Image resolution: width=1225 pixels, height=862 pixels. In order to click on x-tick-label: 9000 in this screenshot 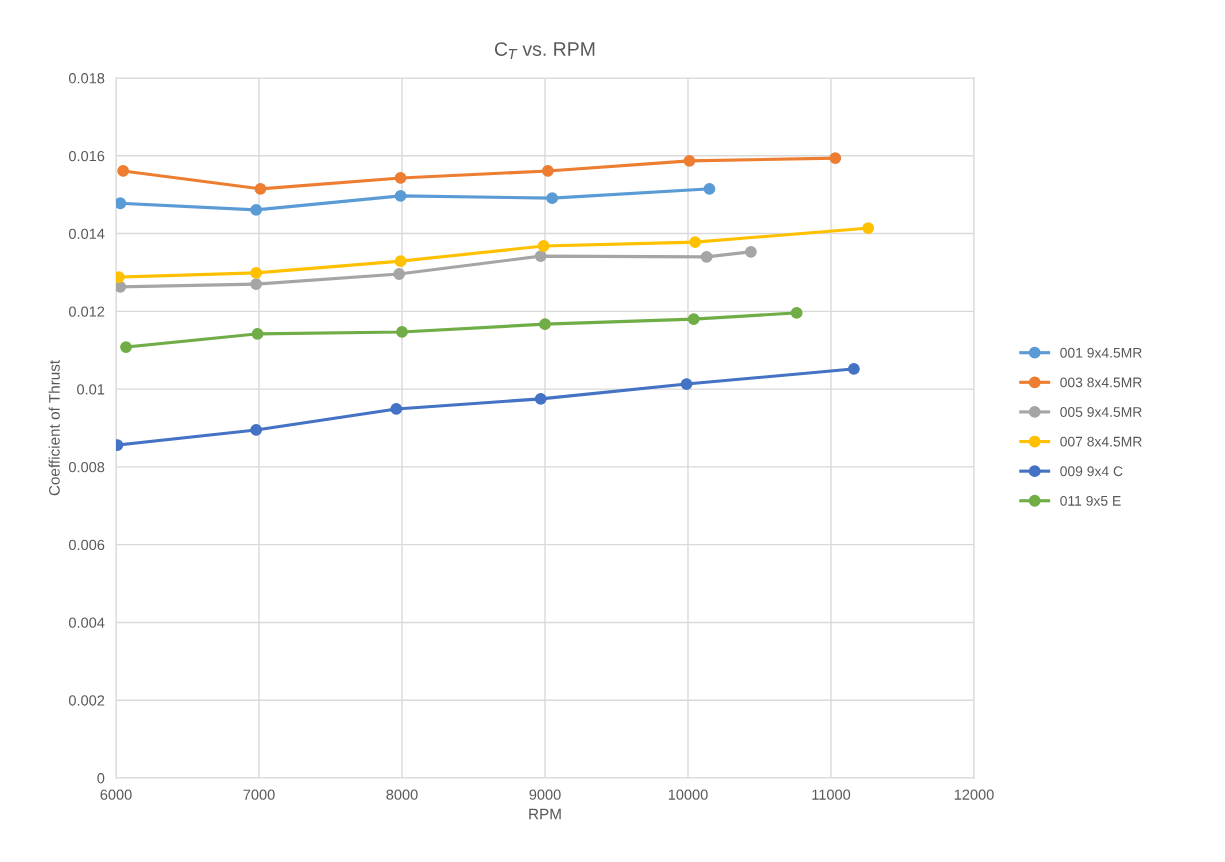, I will do `click(545, 794)`.